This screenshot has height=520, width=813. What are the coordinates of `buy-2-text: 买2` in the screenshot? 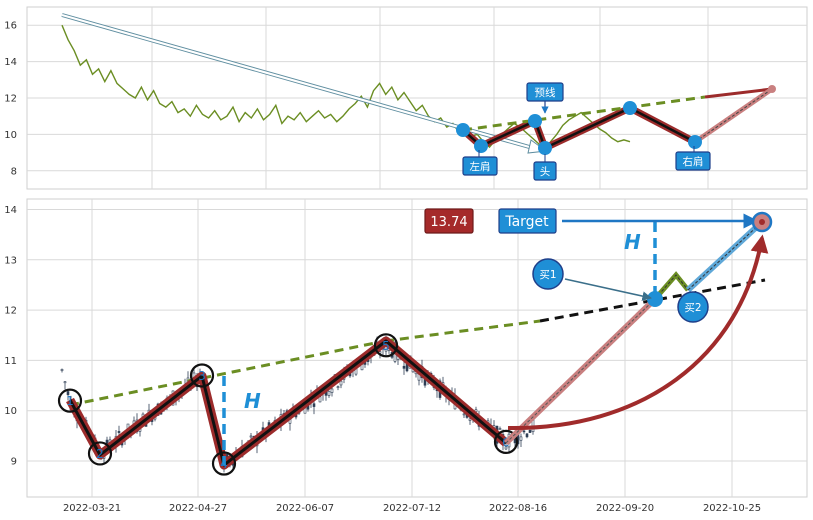 It's located at (692, 308).